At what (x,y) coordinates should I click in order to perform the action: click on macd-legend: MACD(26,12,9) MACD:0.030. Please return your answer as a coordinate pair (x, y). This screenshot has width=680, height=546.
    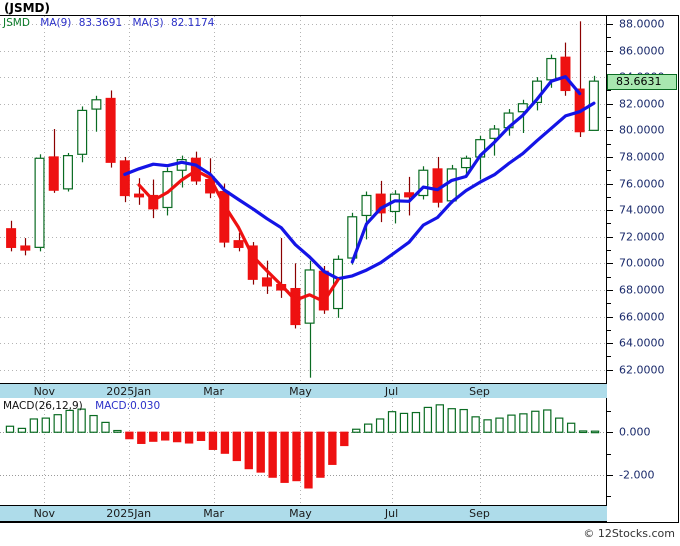
    Looking at the image, I should click on (81, 406).